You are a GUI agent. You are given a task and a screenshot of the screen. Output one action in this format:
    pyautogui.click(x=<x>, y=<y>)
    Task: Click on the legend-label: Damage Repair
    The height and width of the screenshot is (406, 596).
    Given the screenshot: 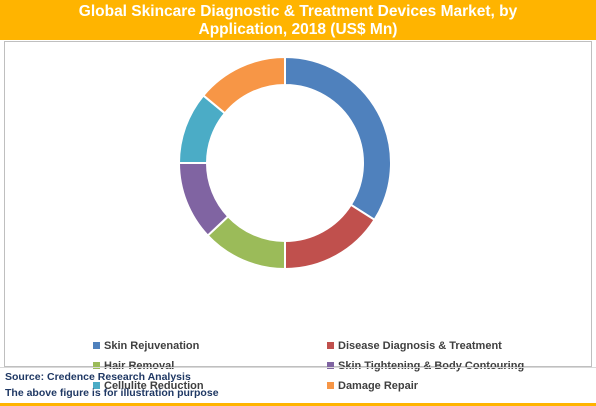 What is the action you would take?
    pyautogui.click(x=378, y=386)
    